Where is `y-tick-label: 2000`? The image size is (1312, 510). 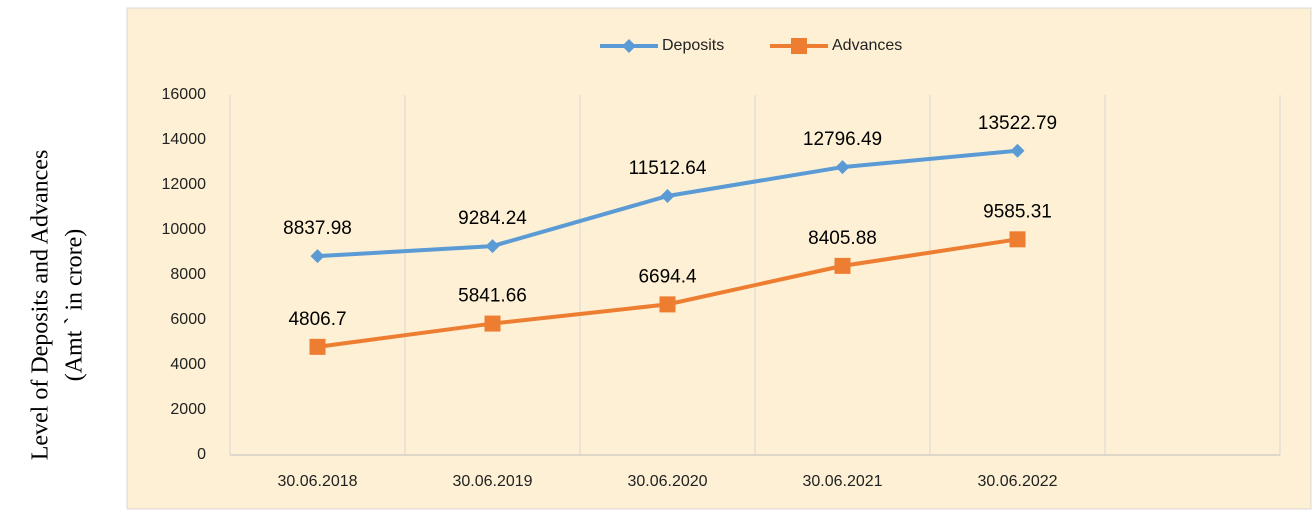
y-tick-label: 2000 is located at coordinates (188, 409).